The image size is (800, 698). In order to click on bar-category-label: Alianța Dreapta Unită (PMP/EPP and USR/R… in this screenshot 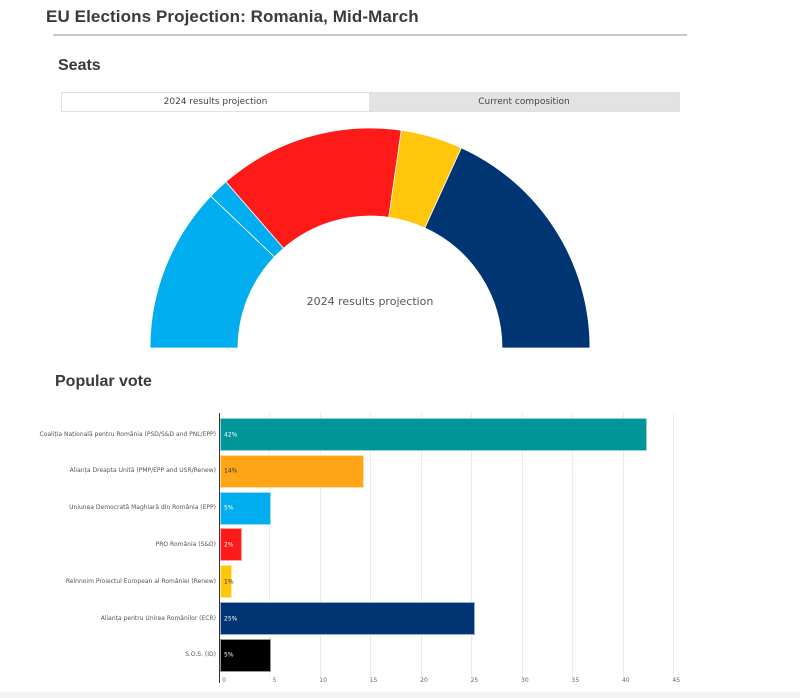, I will do `click(142, 471)`.